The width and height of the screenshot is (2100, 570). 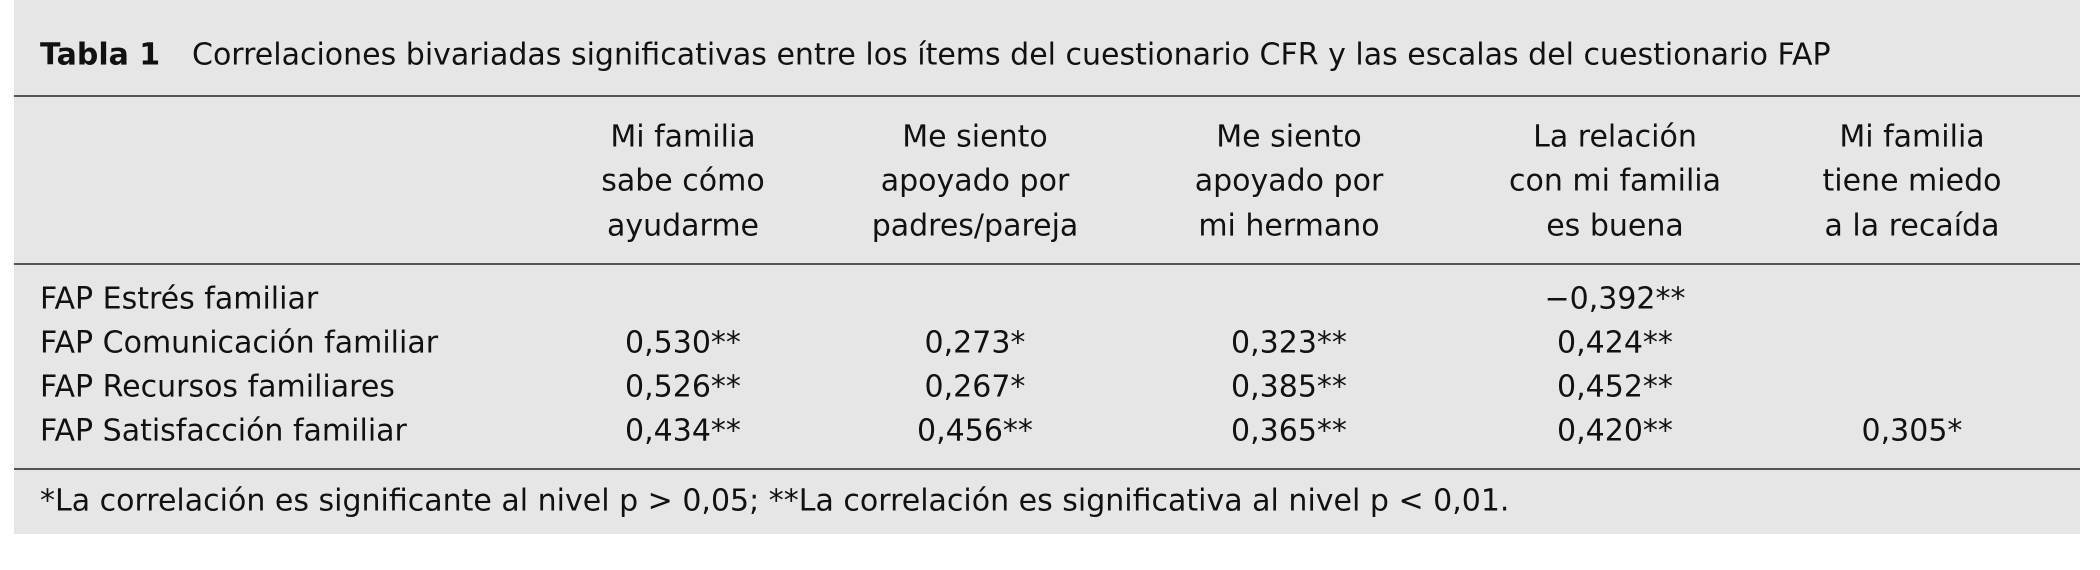 What do you see at coordinates (1615, 387) in the screenshot?
I see `cell-value: 0,452**` at bounding box center [1615, 387].